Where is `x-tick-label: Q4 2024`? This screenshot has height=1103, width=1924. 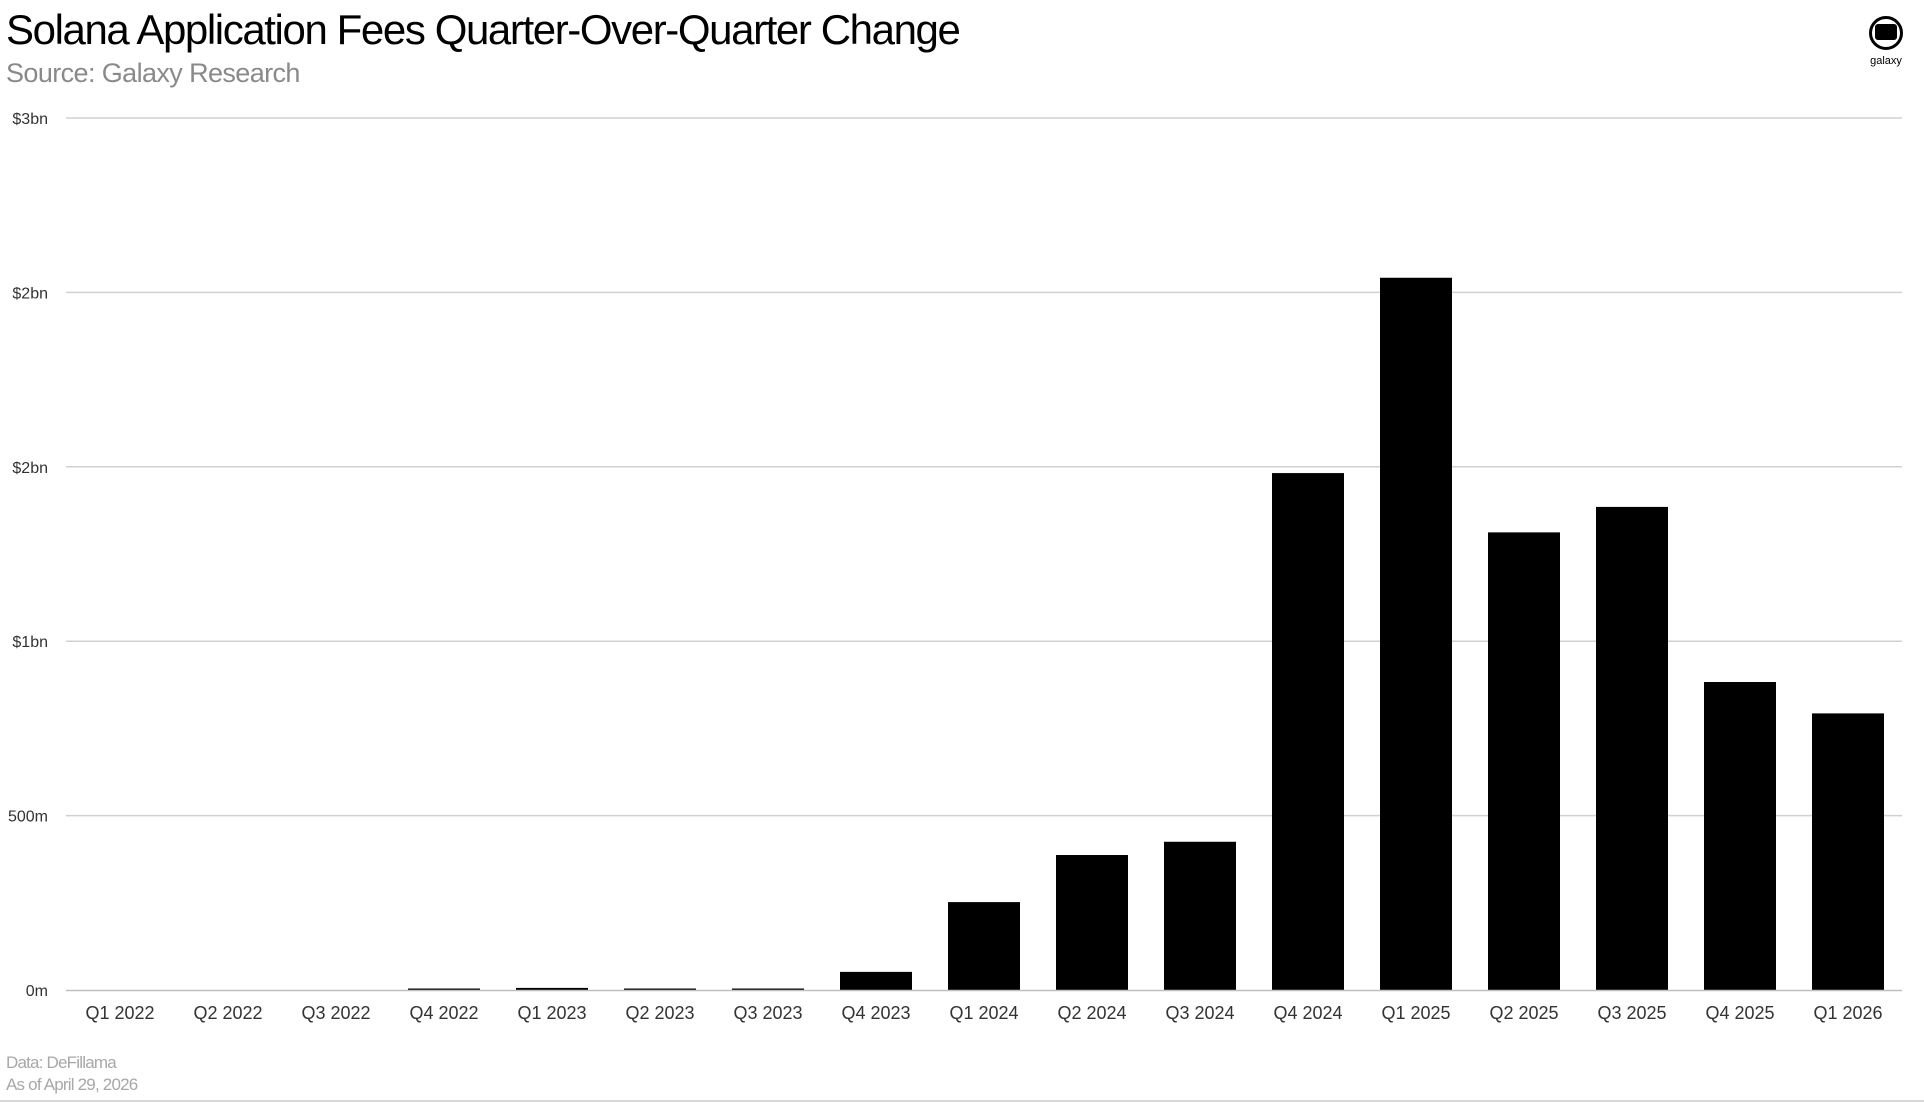
x-tick-label: Q4 2024 is located at coordinates (1307, 1013).